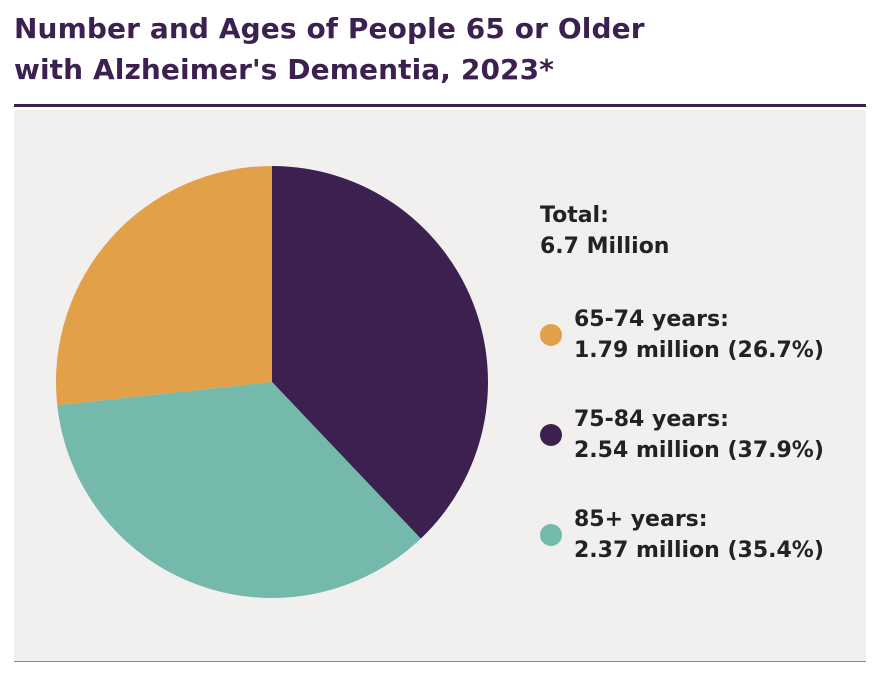  What do you see at coordinates (440, 105) in the screenshot?
I see `top-rule` at bounding box center [440, 105].